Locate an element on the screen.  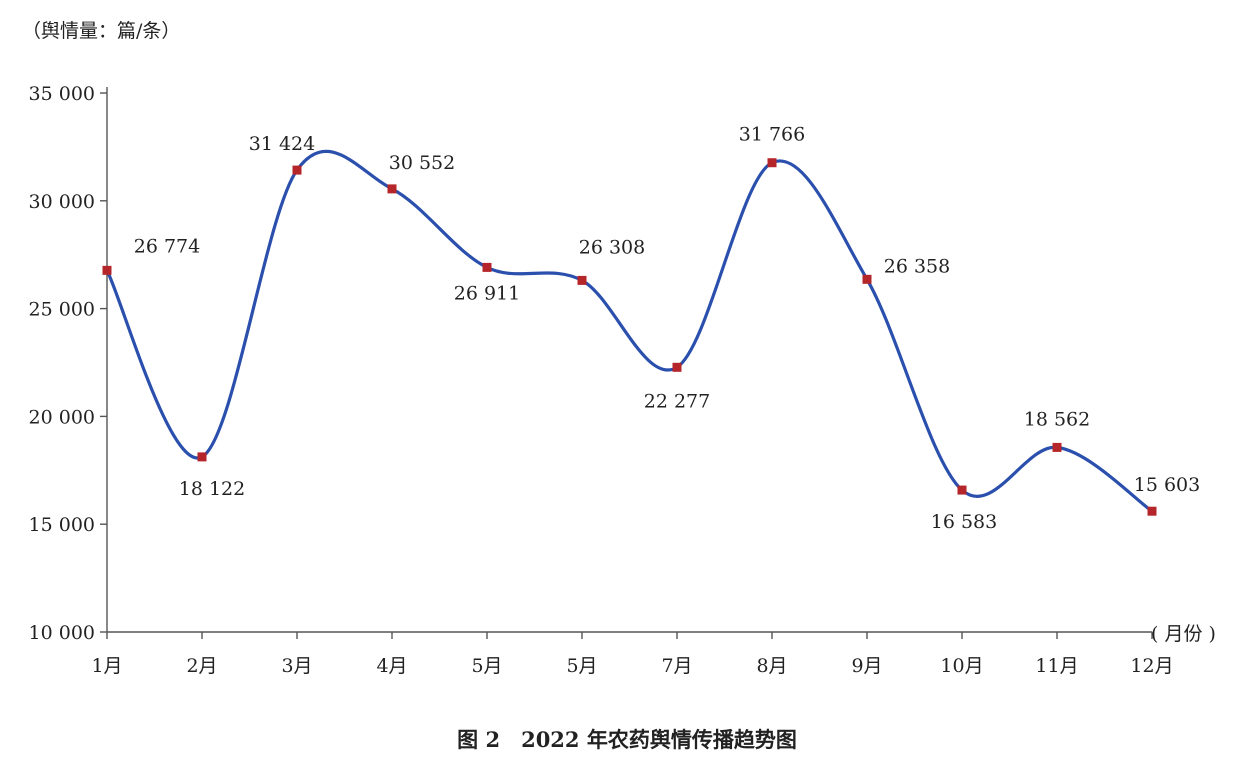
y-tick-label: 10 000 is located at coordinates (62, 633).